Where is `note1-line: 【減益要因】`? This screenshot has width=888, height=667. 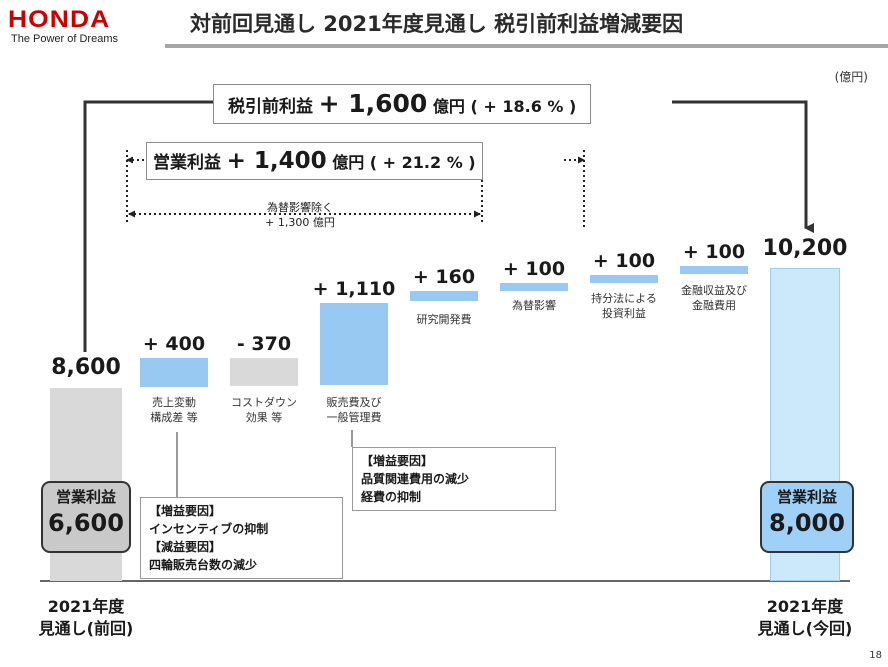 note1-line: 【減益要因】 is located at coordinates (185, 547).